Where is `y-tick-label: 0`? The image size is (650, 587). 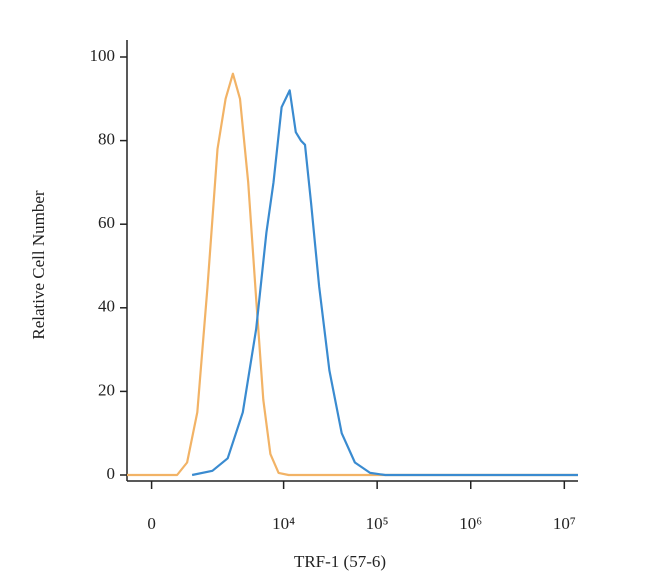 y-tick-label: 0 is located at coordinates (111, 473).